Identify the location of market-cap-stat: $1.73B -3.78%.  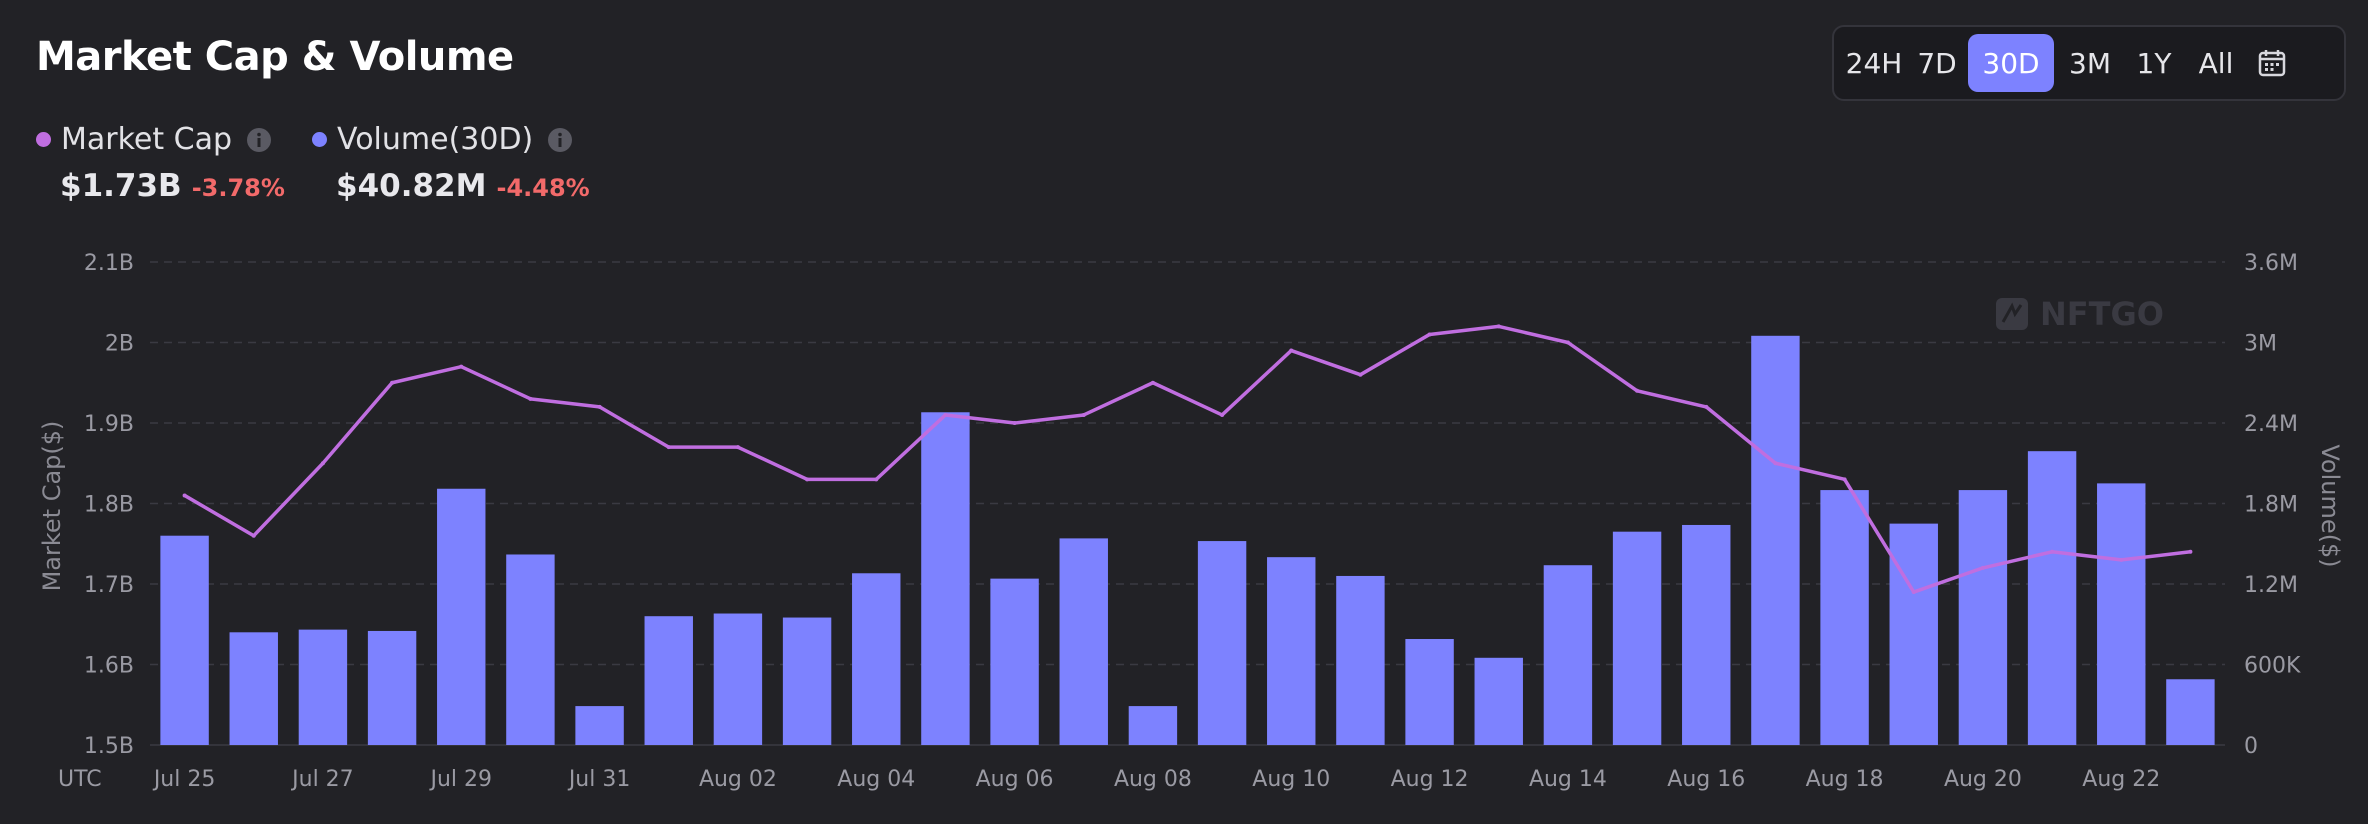
(172, 186).